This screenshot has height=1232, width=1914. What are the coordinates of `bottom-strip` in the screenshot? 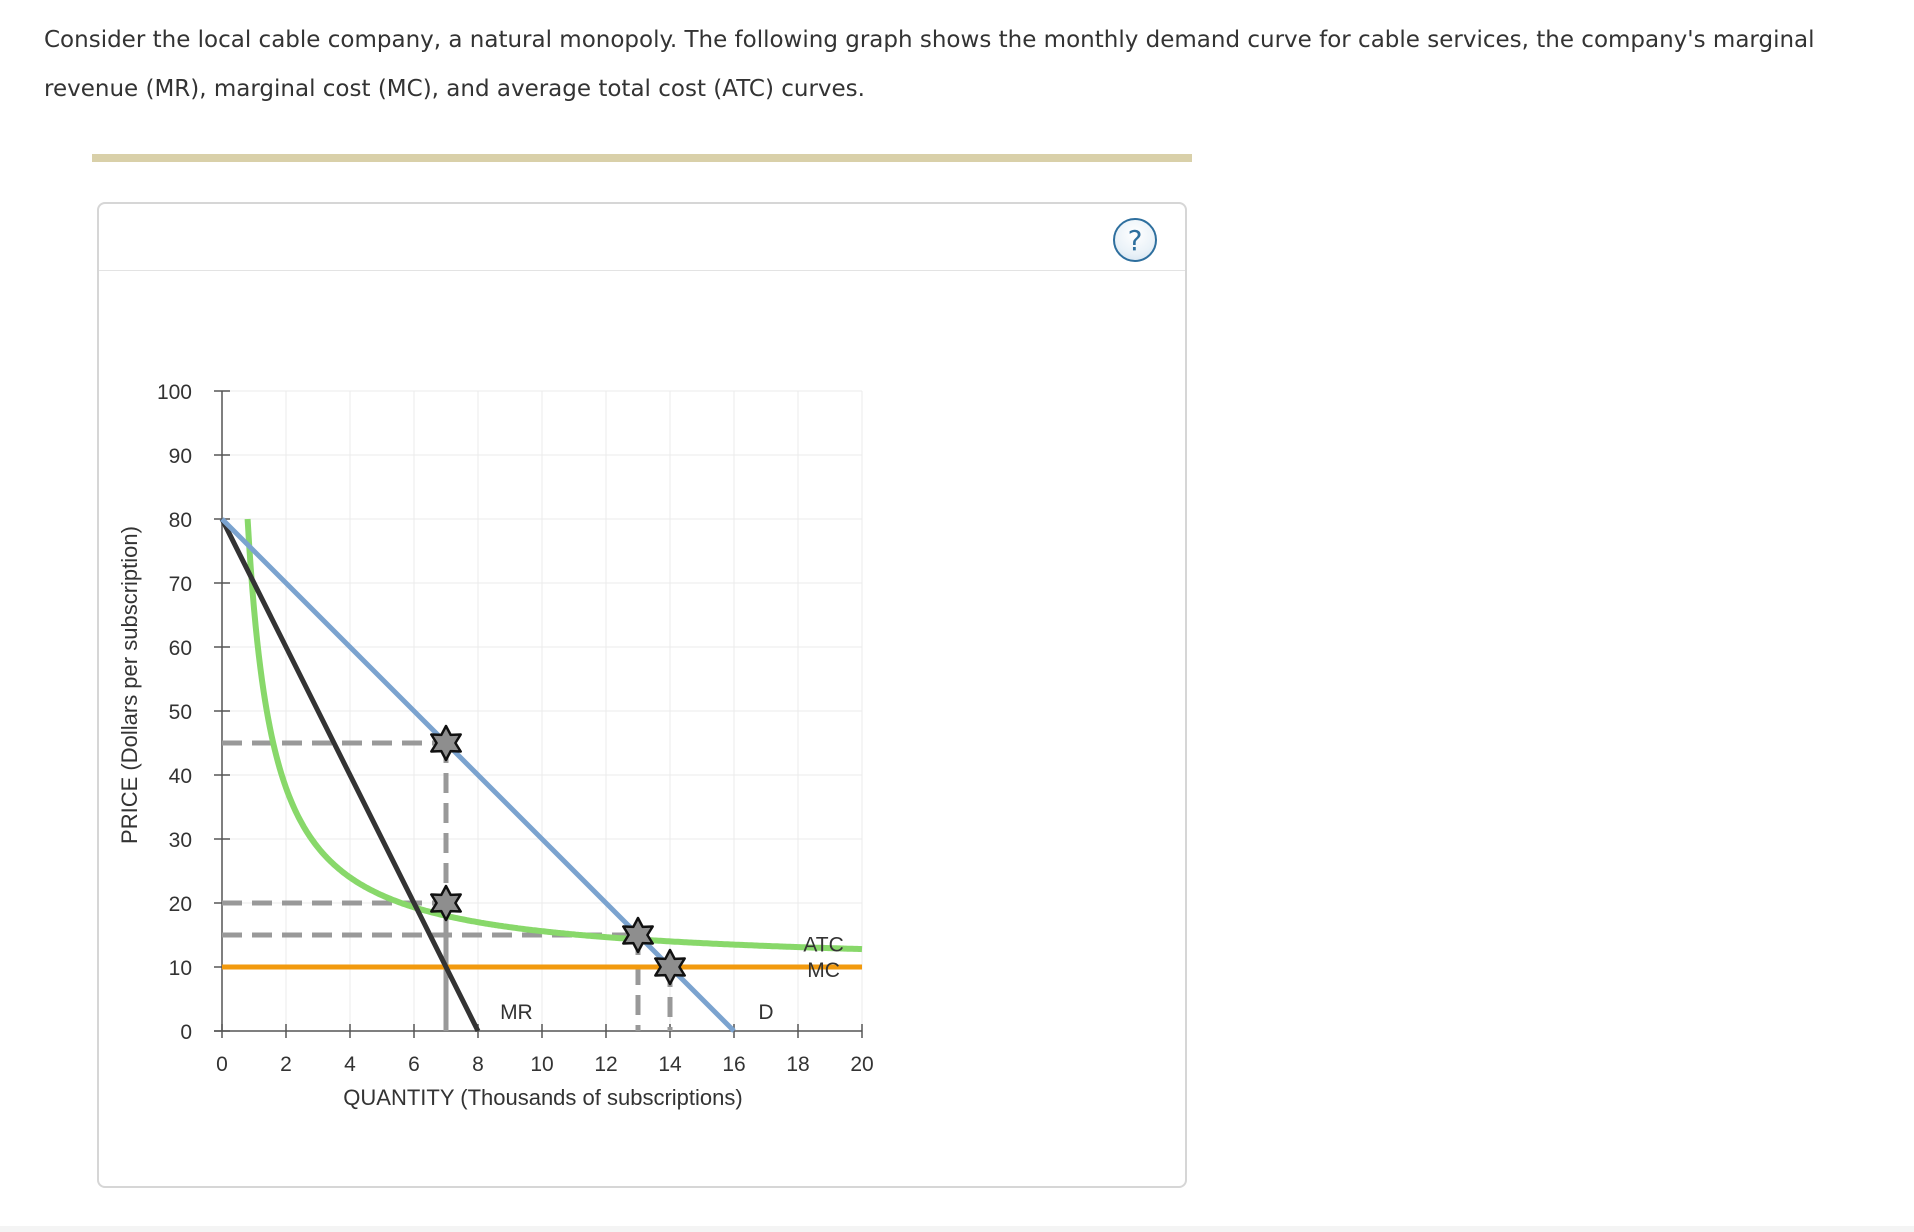 It's located at (957, 1229).